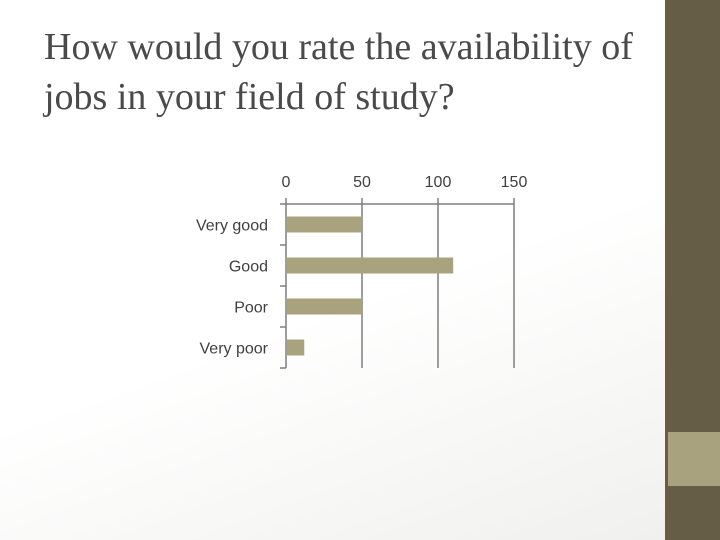 Image resolution: width=720 pixels, height=540 pixels. What do you see at coordinates (286, 182) in the screenshot?
I see `x-tick-label: 0` at bounding box center [286, 182].